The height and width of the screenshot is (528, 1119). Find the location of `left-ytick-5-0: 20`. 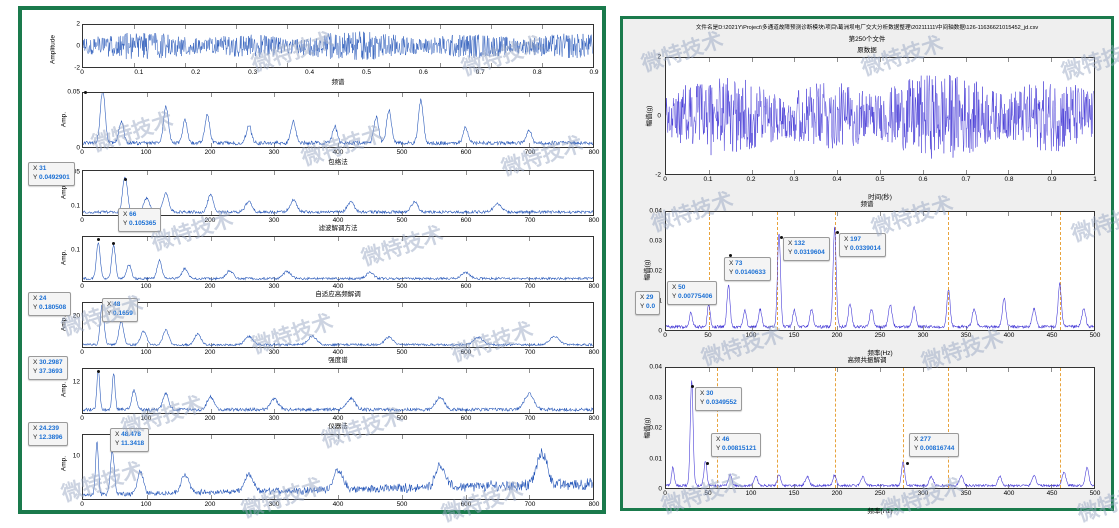

left-ytick-5-0: 20 is located at coordinates (76, 316).